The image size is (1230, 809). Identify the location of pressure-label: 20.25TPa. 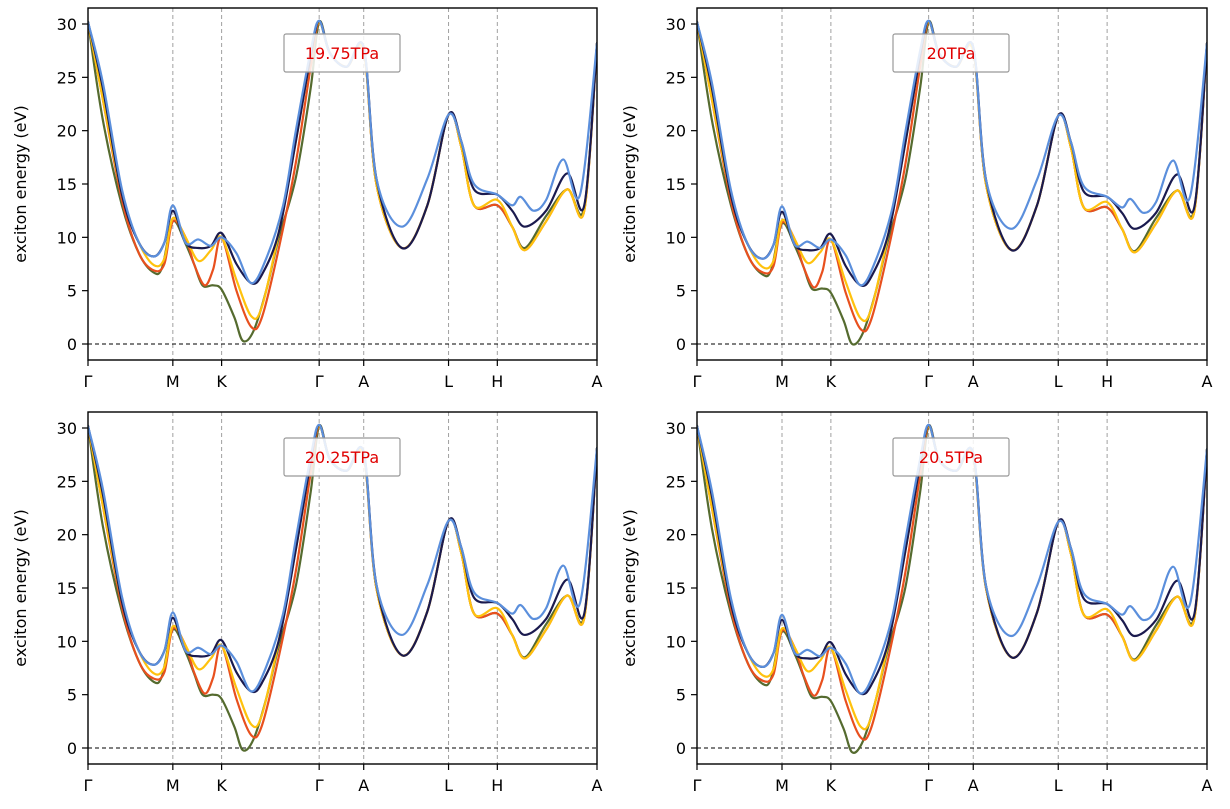
(342, 457).